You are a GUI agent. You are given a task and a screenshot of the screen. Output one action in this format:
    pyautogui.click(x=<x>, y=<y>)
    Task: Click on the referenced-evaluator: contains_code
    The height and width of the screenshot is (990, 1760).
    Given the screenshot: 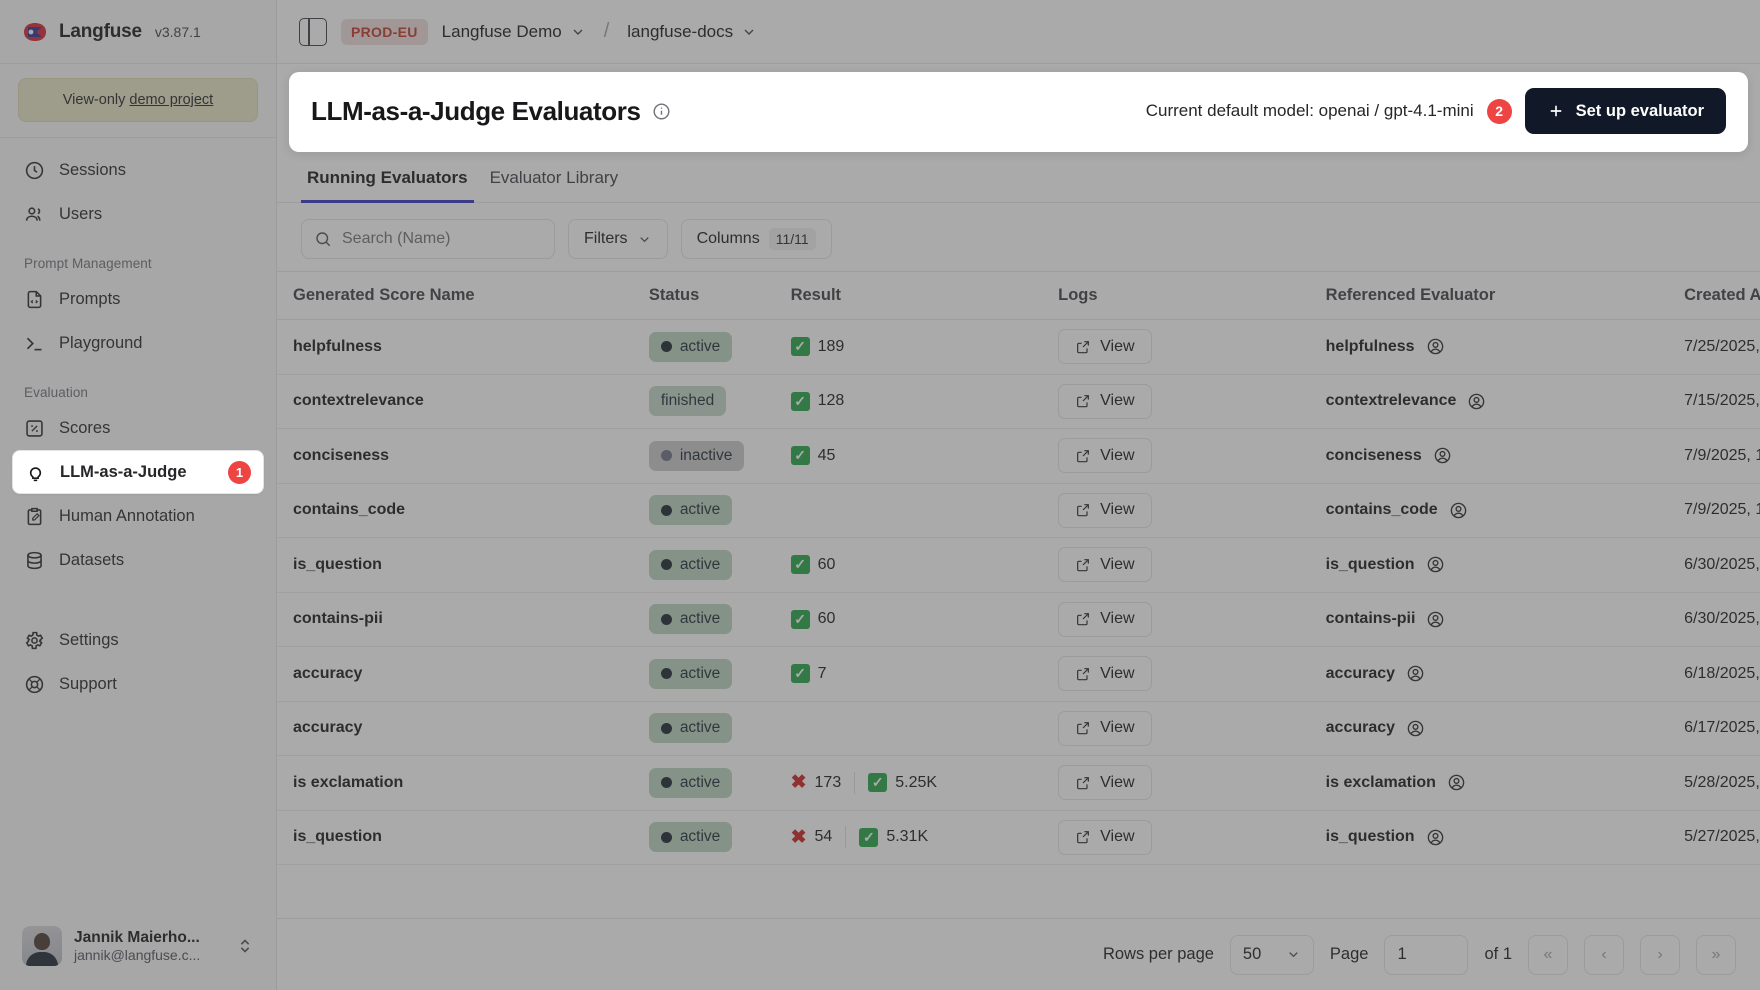 What is the action you would take?
    pyautogui.click(x=1489, y=510)
    